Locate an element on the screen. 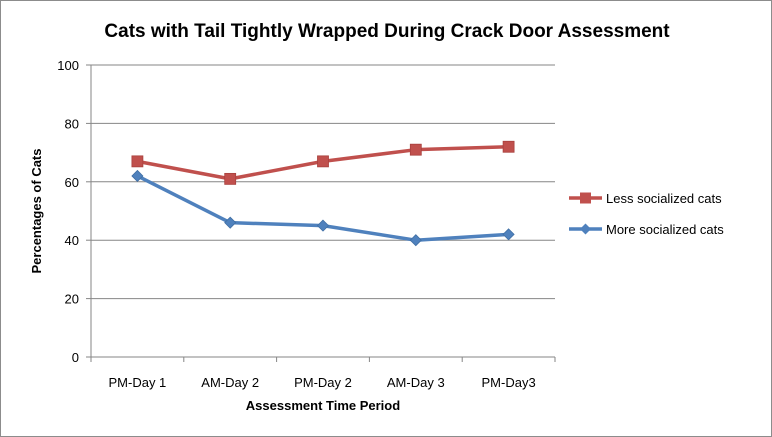  legend-marker-more-socialized-cats is located at coordinates (585, 229).